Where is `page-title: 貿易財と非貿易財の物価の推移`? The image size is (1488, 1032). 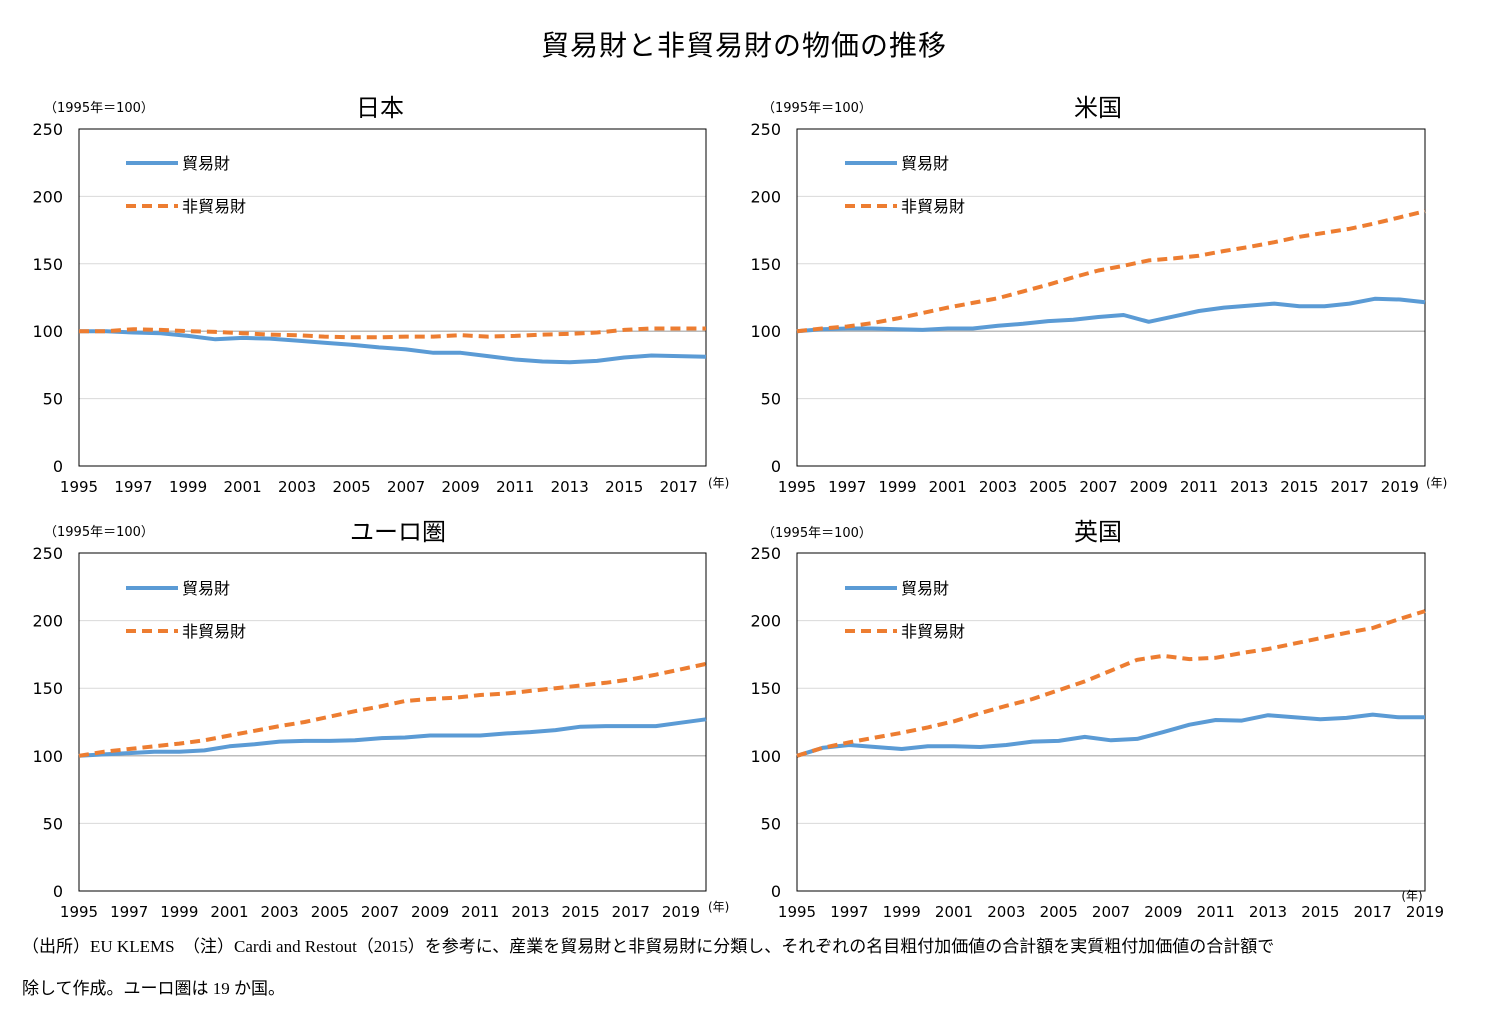 page-title: 貿易財と非貿易財の物価の推移 is located at coordinates (743, 45).